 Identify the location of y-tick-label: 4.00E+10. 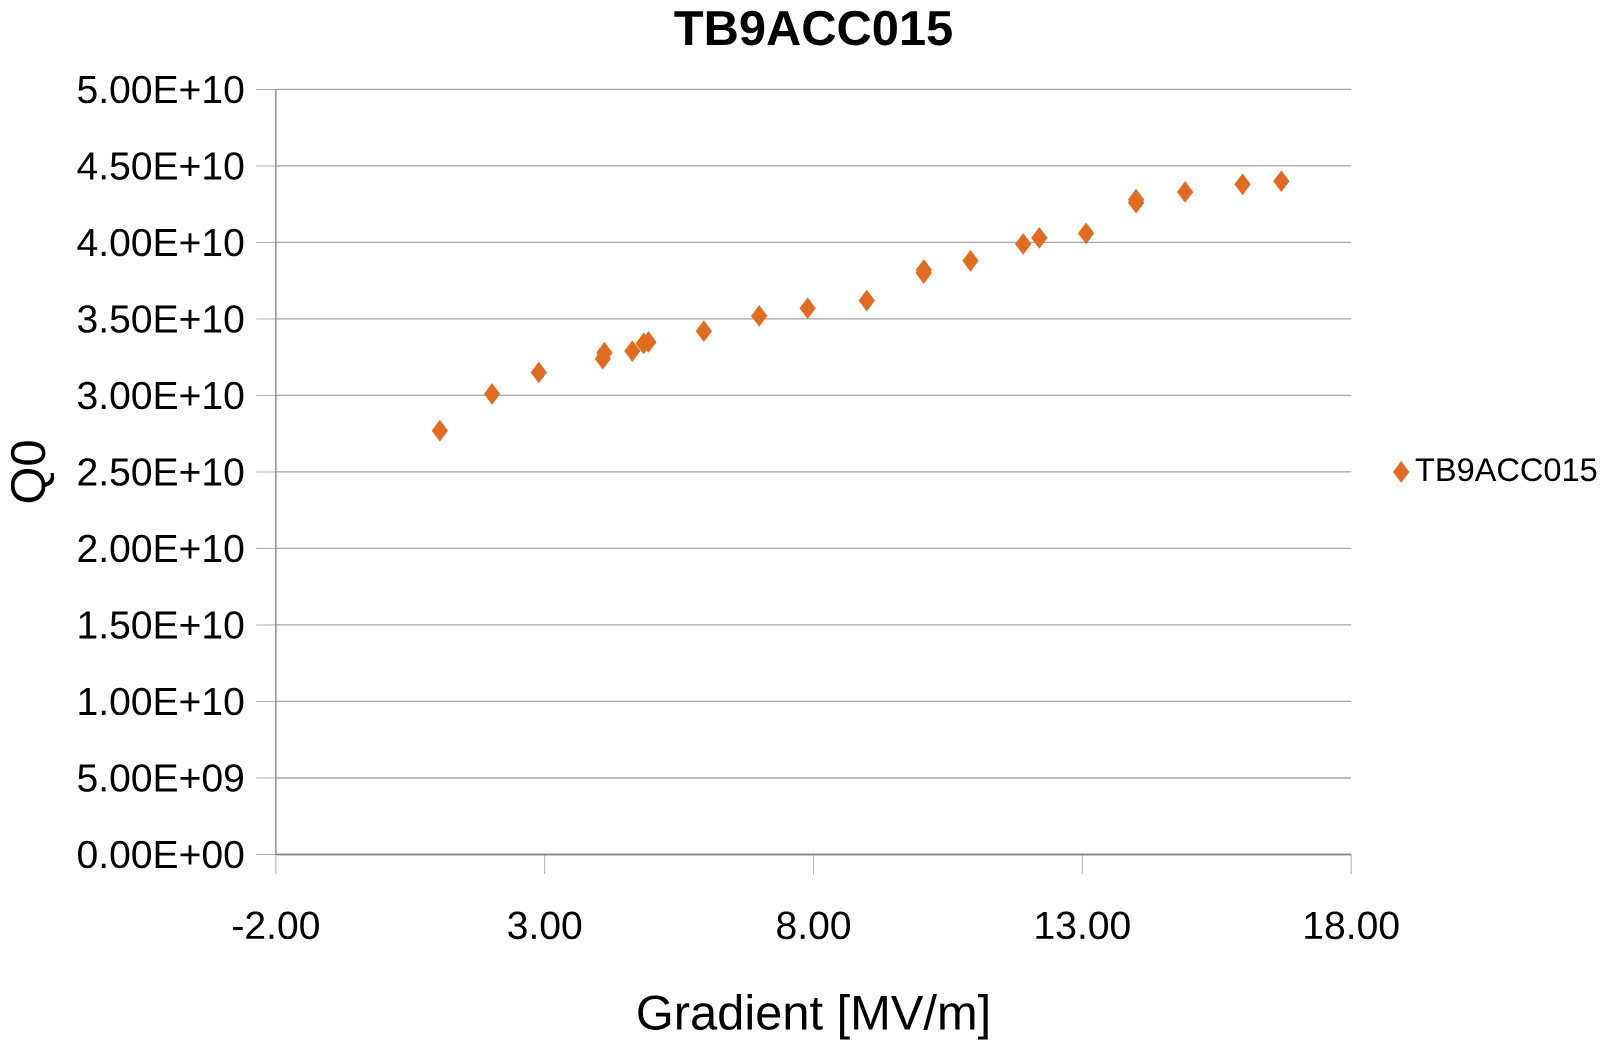
(160, 242).